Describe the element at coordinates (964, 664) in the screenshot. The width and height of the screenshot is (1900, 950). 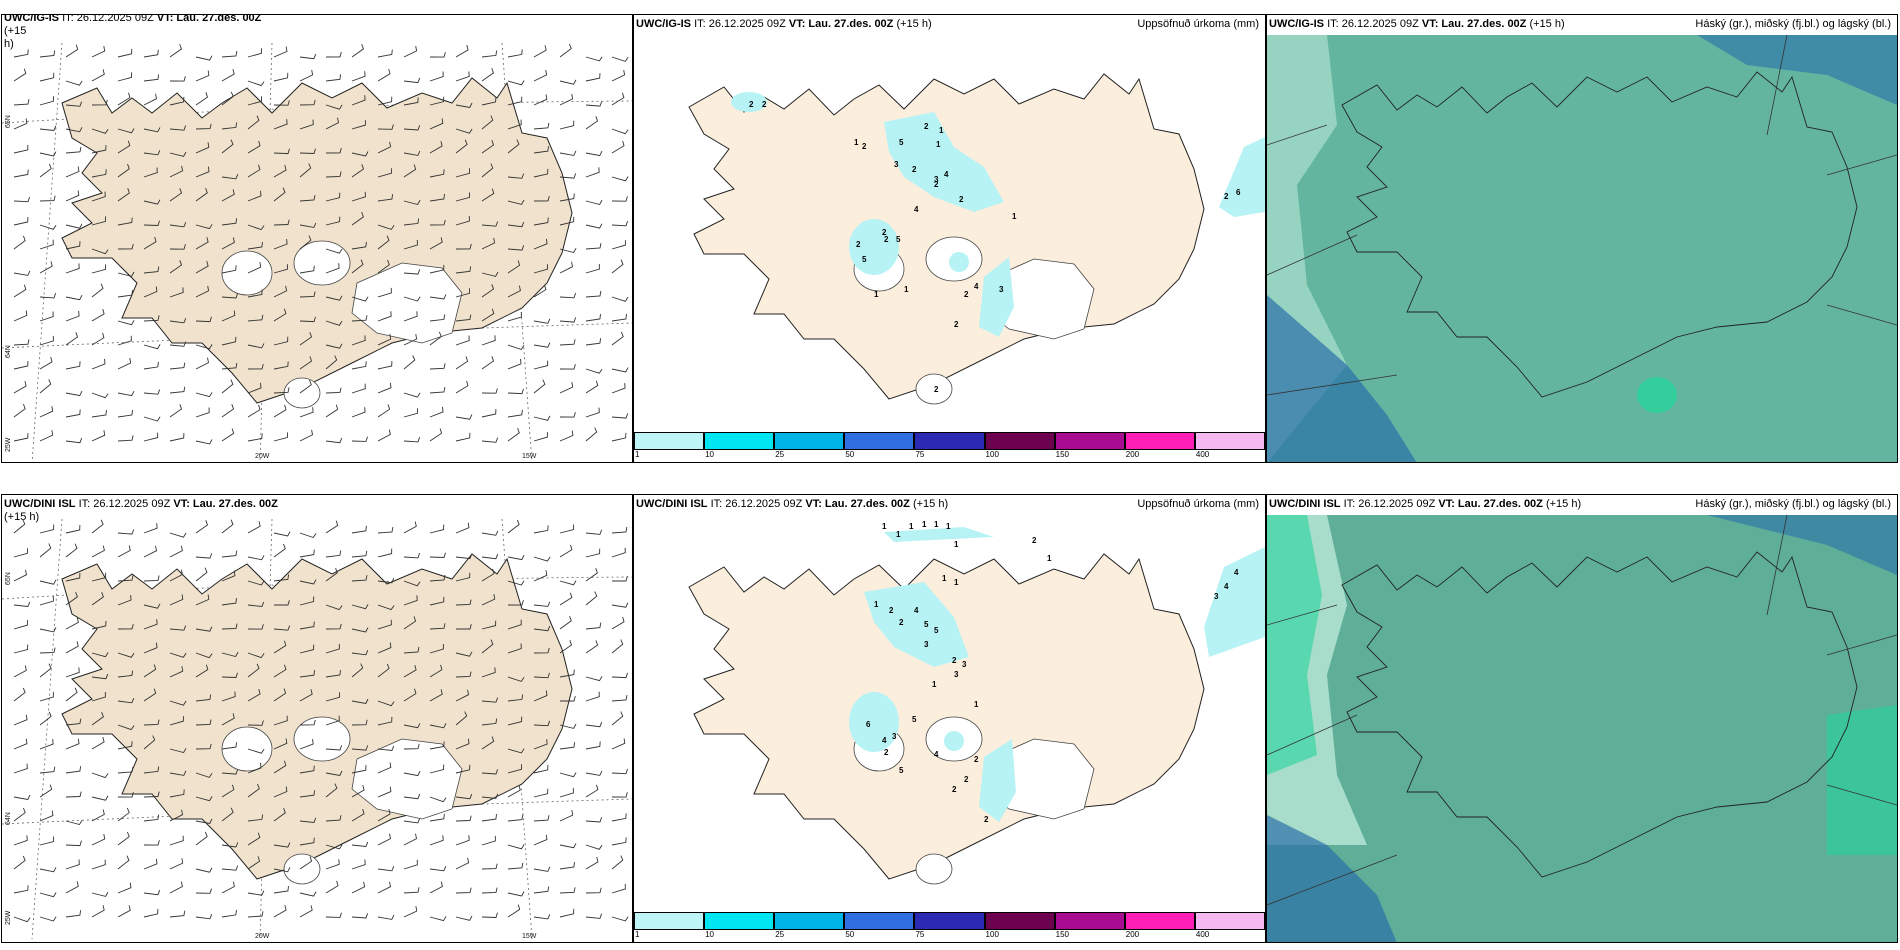
I see `precip-value: 3` at that location.